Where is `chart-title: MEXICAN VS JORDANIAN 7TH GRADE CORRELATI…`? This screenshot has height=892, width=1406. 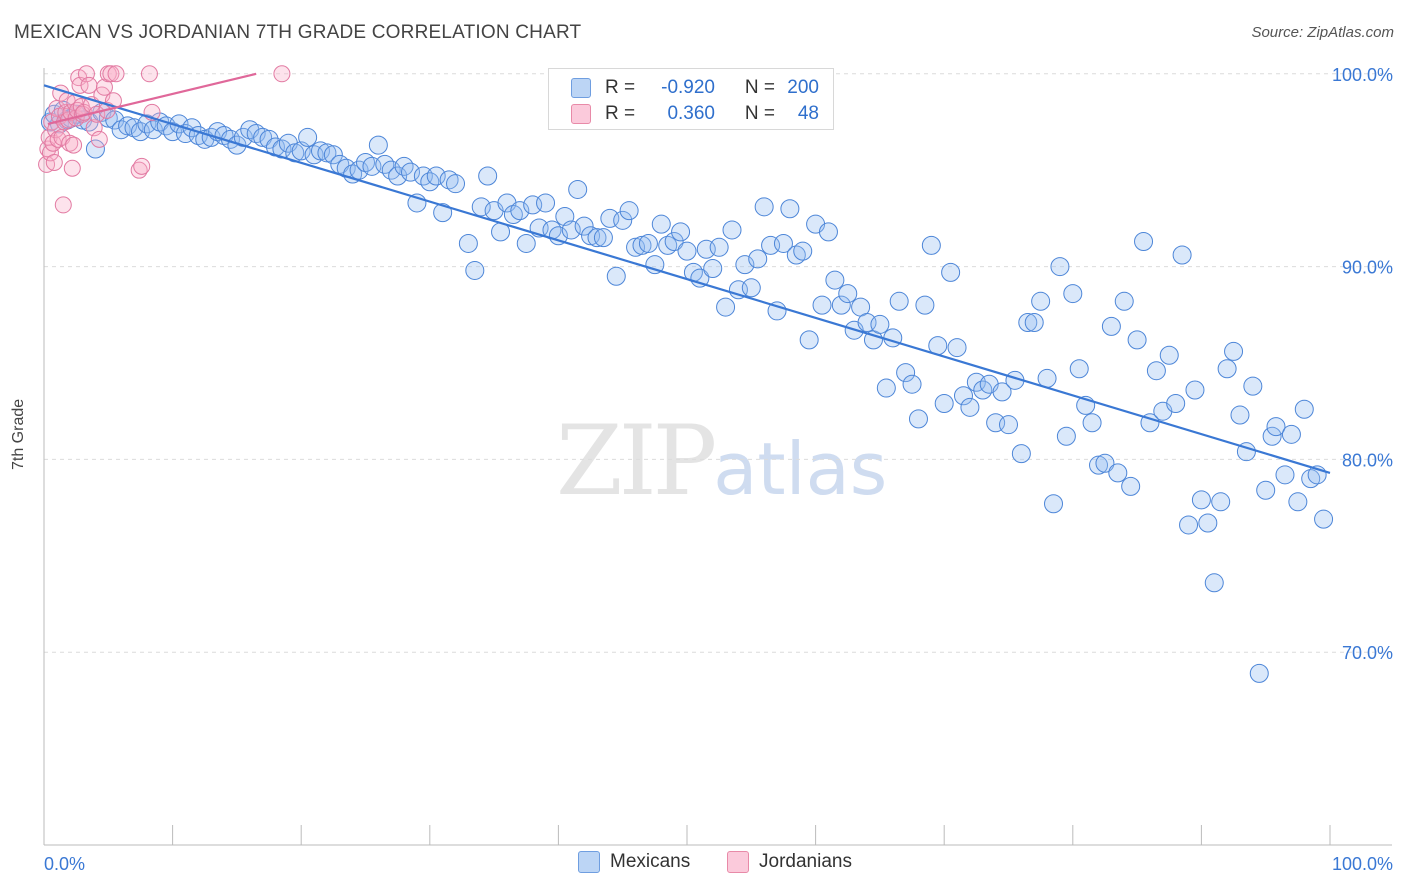
chart-title: MEXICAN VS JORDANIAN 7TH GRADE CORRELATI… is located at coordinates (298, 32).